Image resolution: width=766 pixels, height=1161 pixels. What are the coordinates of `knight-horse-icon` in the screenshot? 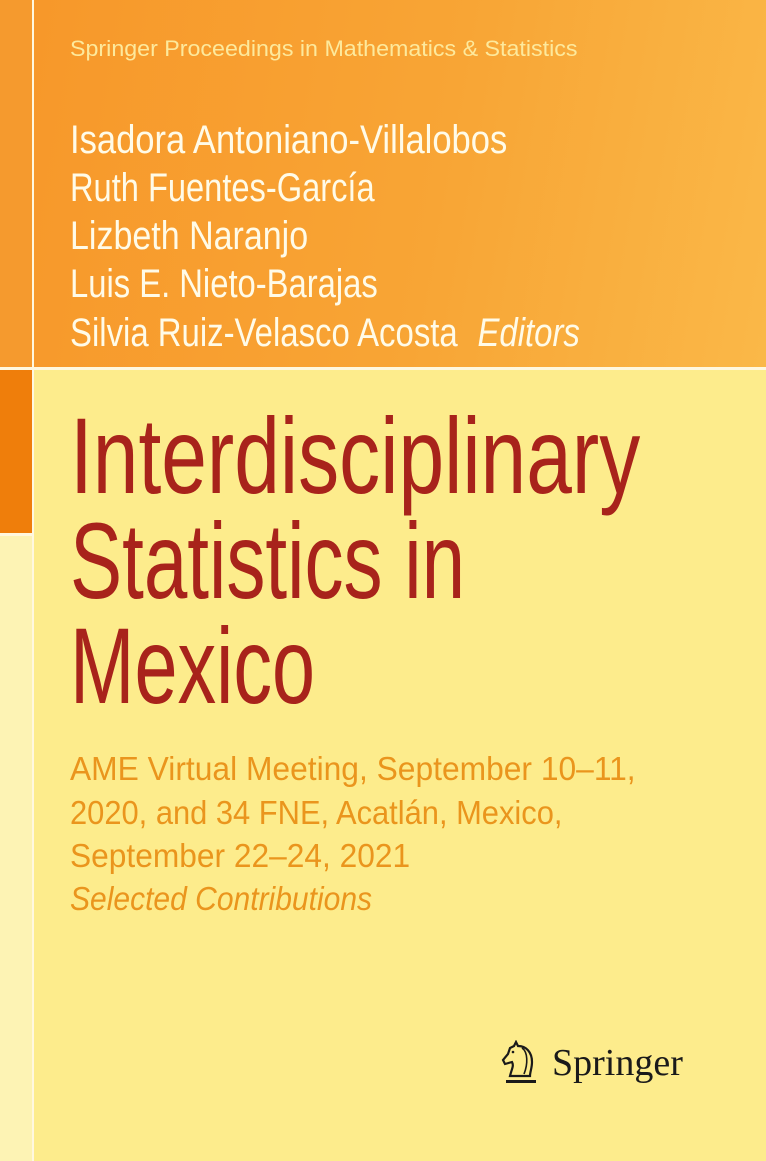 It's located at (518, 1061).